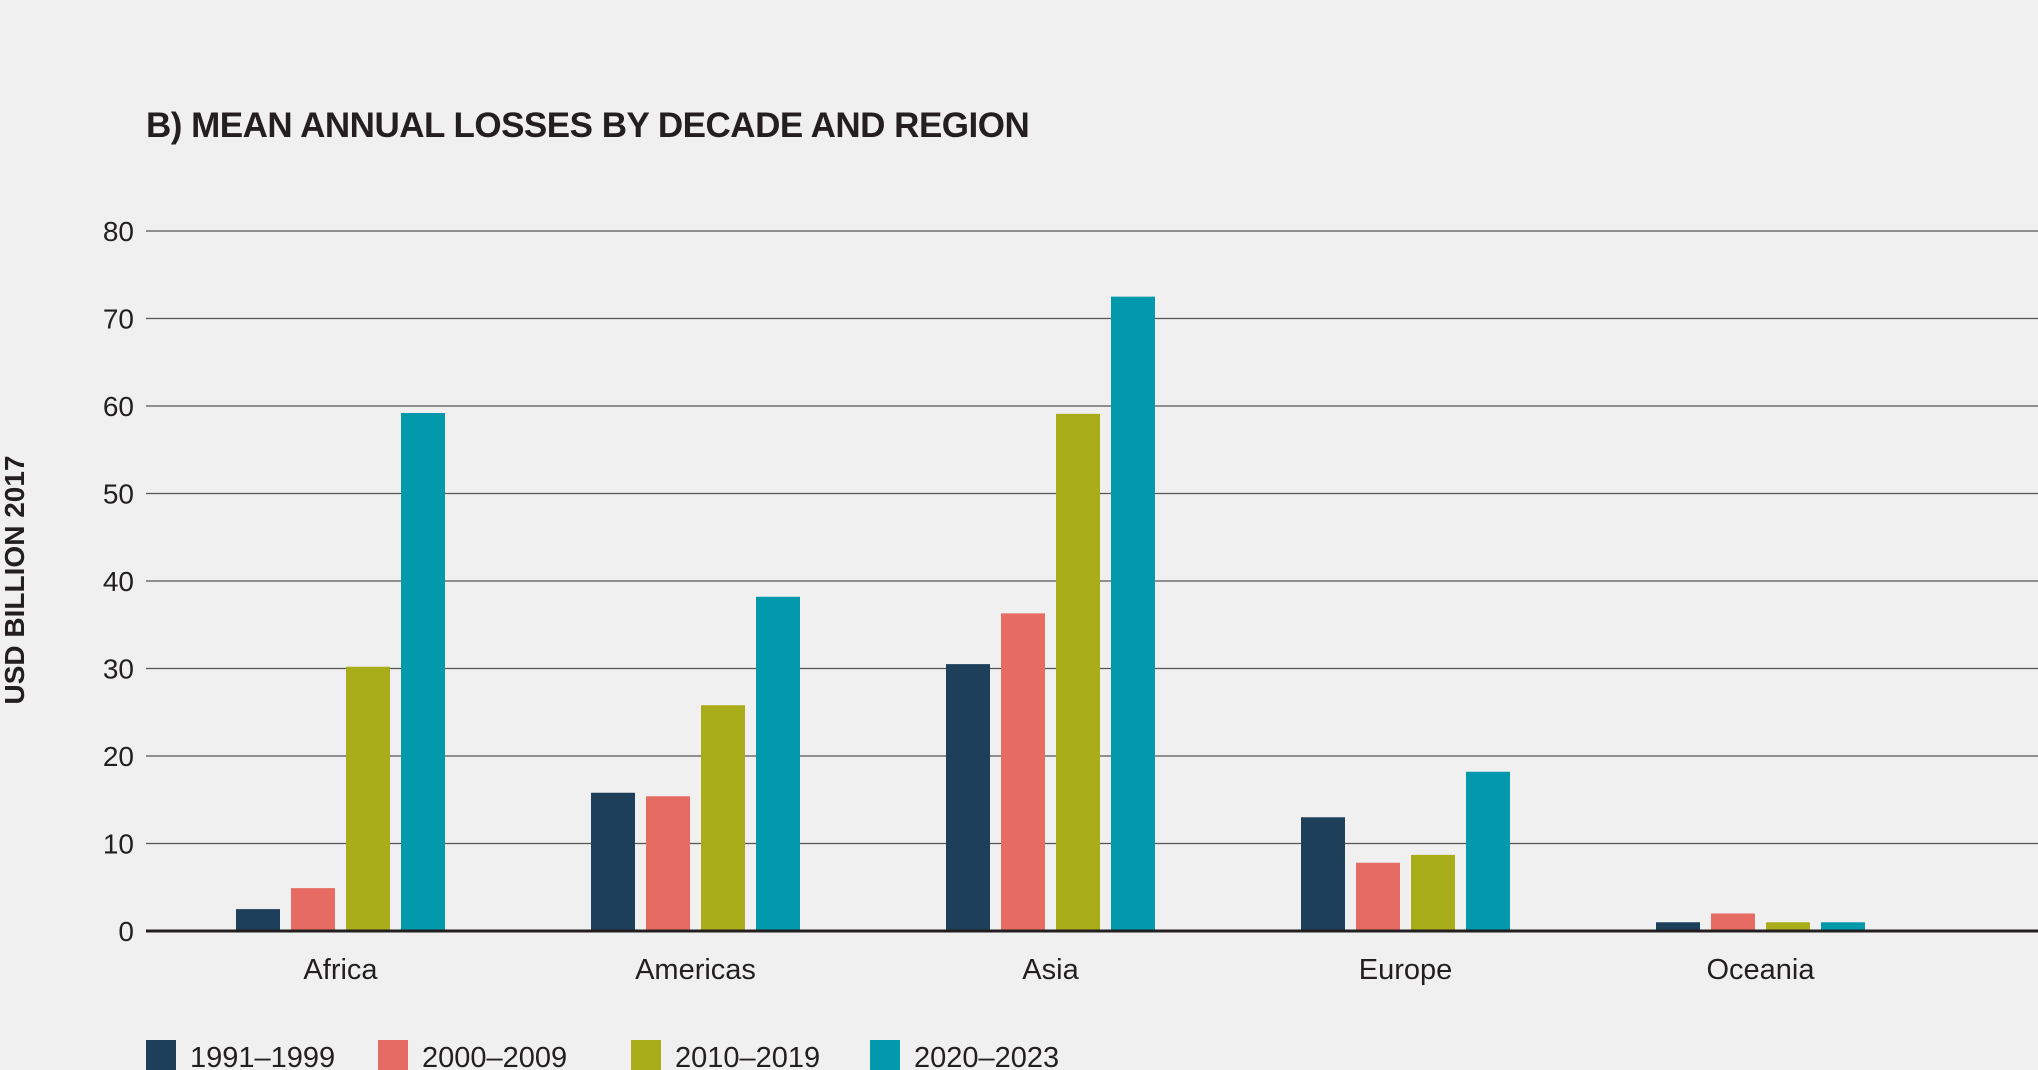  Describe the element at coordinates (126, 931) in the screenshot. I see `y-tick-label: 0` at that location.